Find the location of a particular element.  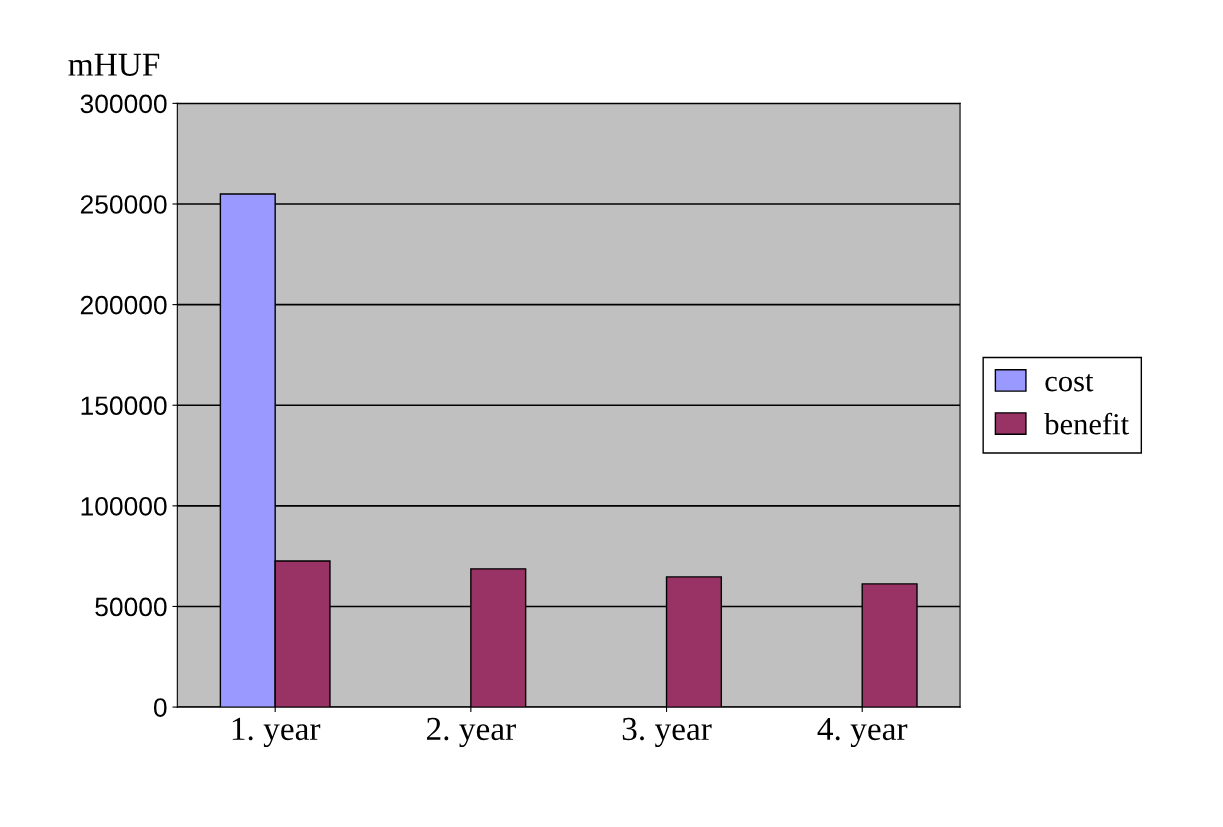

y-axis-title: mHUF is located at coordinates (114, 64).